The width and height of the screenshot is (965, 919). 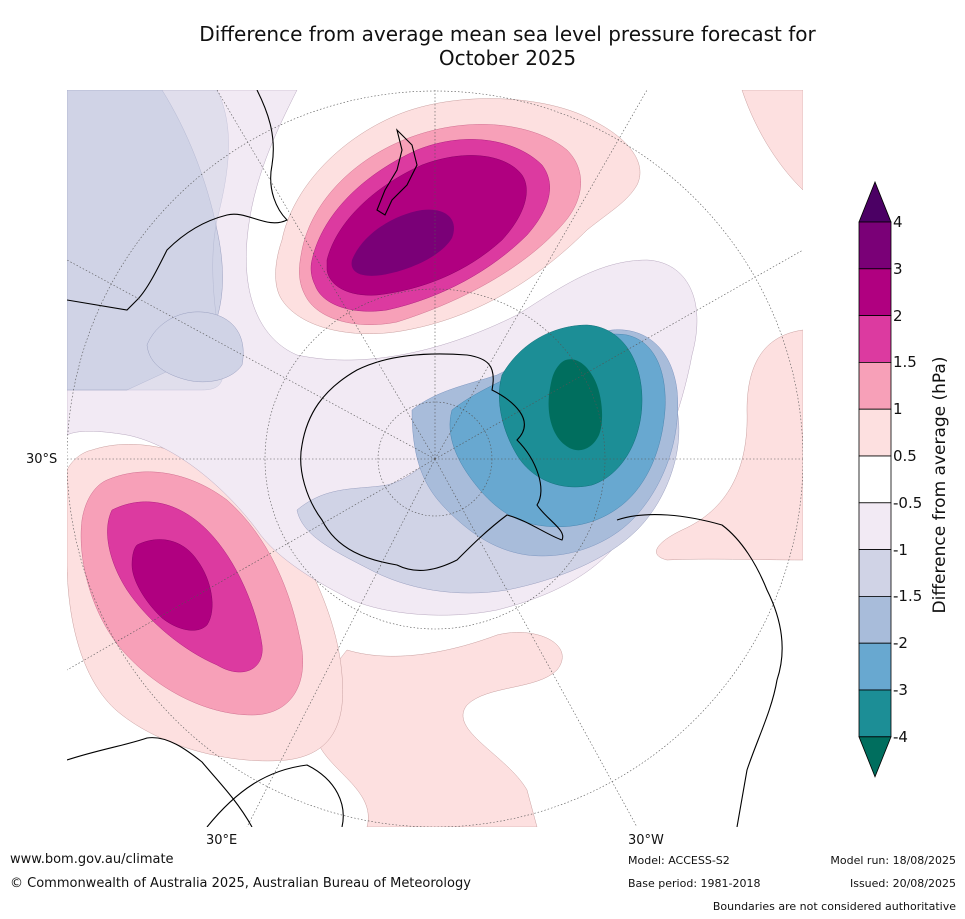 What do you see at coordinates (42, 459) in the screenshot?
I see `lat-label-30s: 30°S` at bounding box center [42, 459].